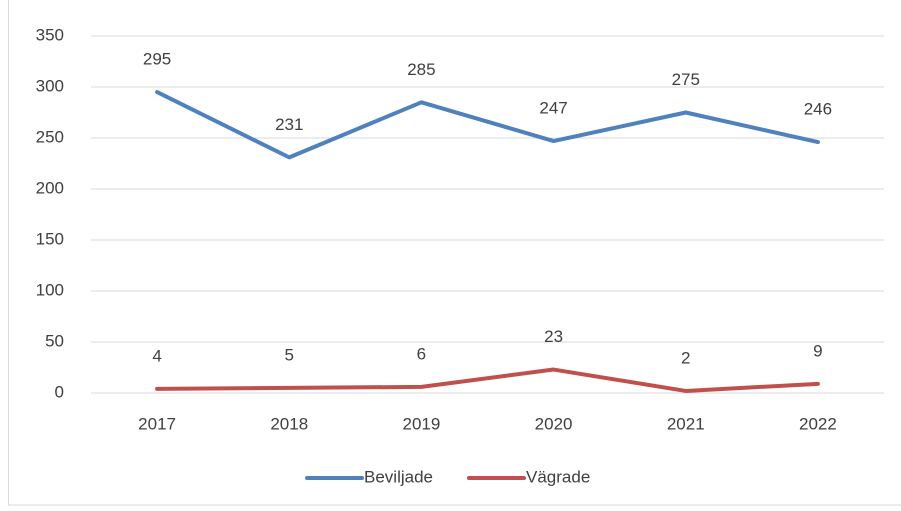 The height and width of the screenshot is (511, 901). I want to click on legend-label: Beviljade, so click(398, 476).